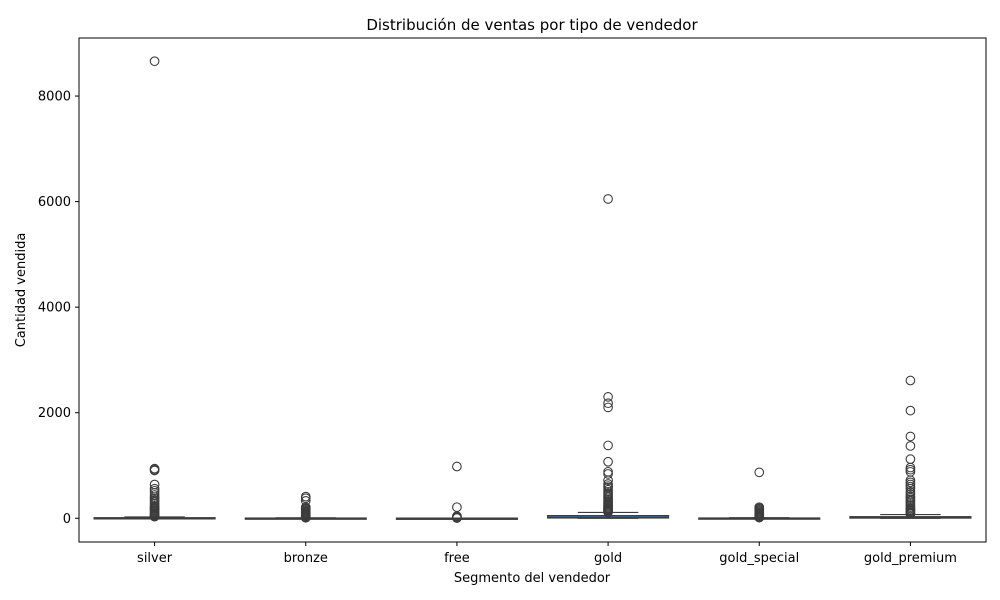  I want to click on y-tick-label: 4000, so click(54, 308).